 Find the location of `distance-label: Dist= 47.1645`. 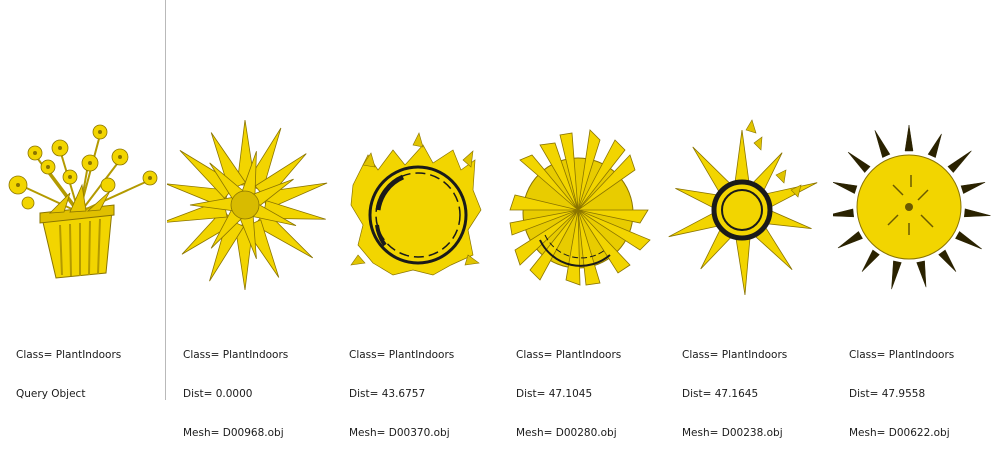

distance-label: Dist= 47.1645 is located at coordinates (720, 394).